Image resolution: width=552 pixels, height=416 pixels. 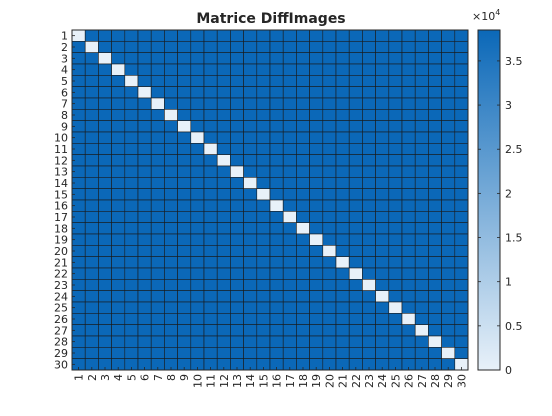 What do you see at coordinates (105, 377) in the screenshot?
I see `x-tick-label: 3` at bounding box center [105, 377].